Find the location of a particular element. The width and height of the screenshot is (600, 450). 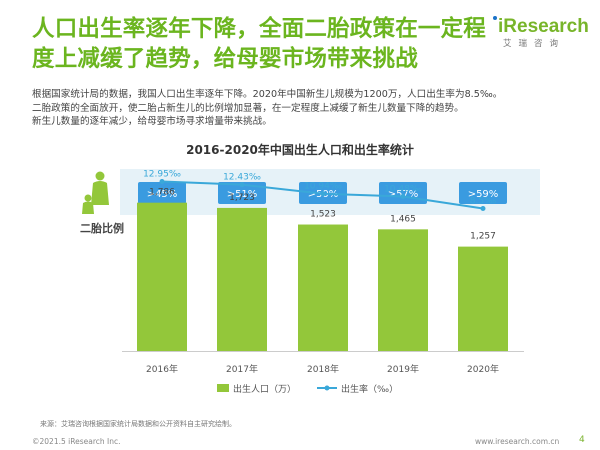

birth-rate-label: 8.5‰ is located at coordinates (483, 202).